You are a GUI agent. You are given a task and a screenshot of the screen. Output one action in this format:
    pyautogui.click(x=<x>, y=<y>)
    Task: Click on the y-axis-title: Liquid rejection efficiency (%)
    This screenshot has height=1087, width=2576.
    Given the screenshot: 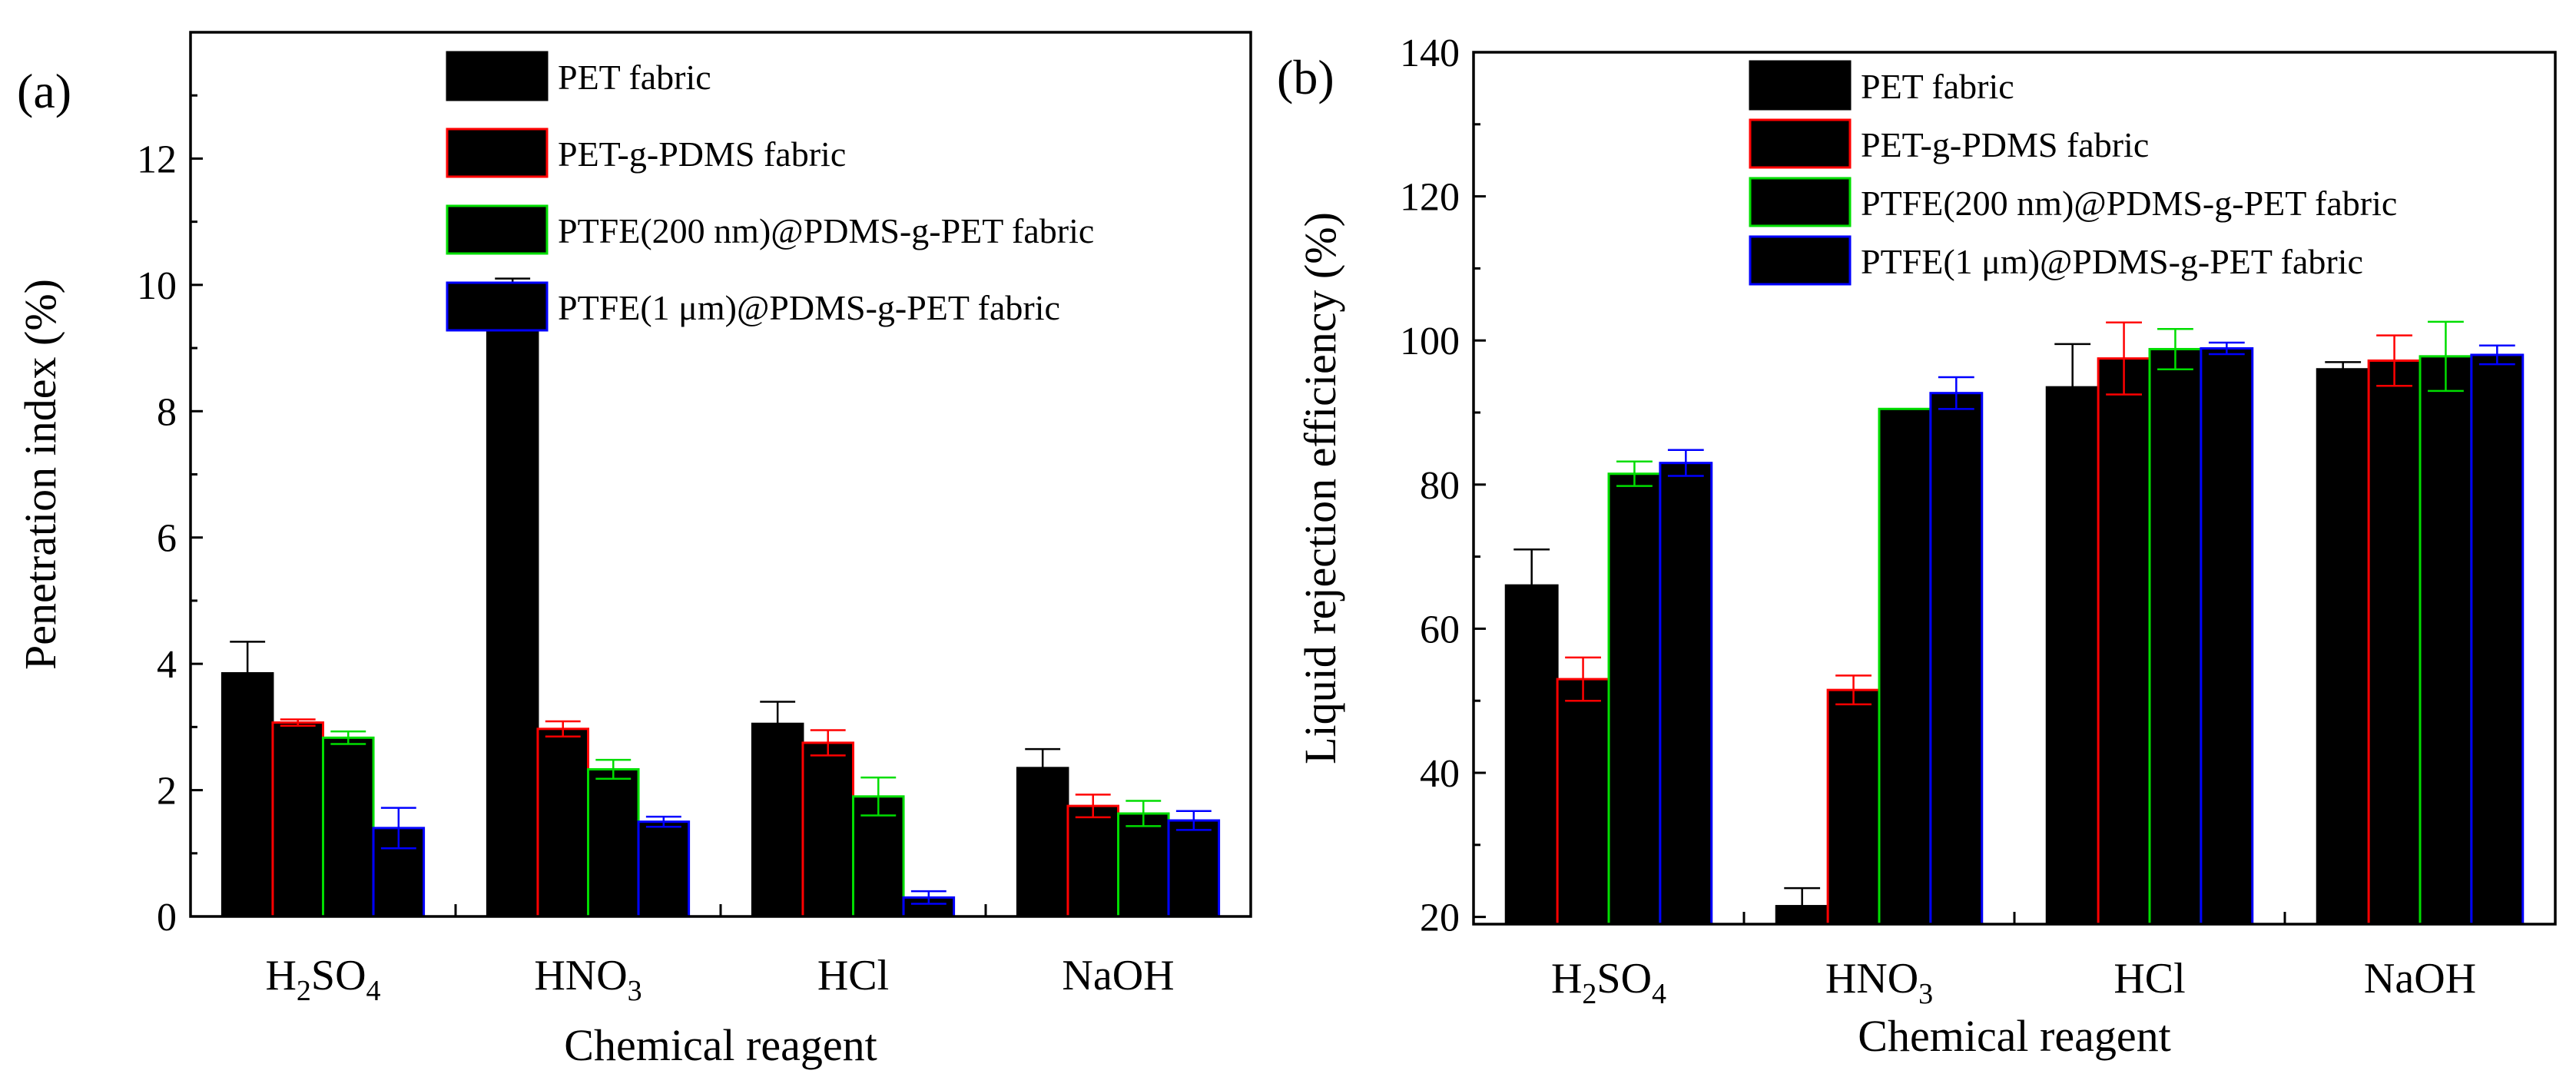 What is the action you would take?
    pyautogui.click(x=1320, y=488)
    